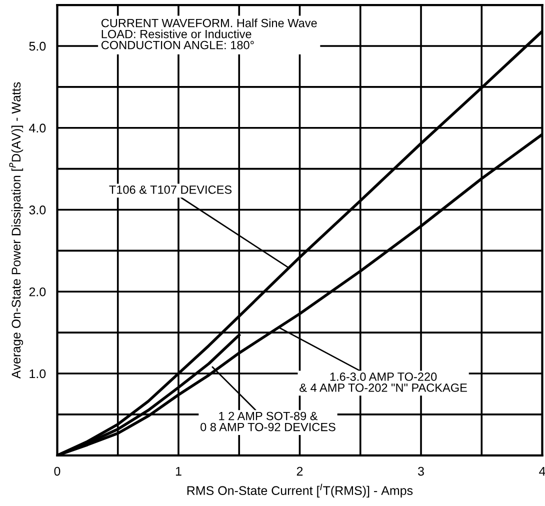 This screenshot has height=506, width=545. What do you see at coordinates (179, 471) in the screenshot?
I see `x-tick-label: 1` at bounding box center [179, 471].